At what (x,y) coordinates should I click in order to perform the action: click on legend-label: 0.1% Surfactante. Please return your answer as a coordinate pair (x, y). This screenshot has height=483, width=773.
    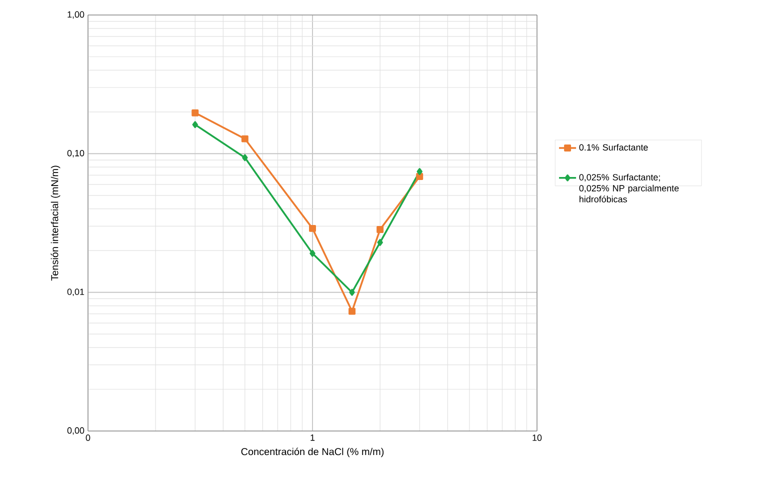
    Looking at the image, I should click on (613, 147).